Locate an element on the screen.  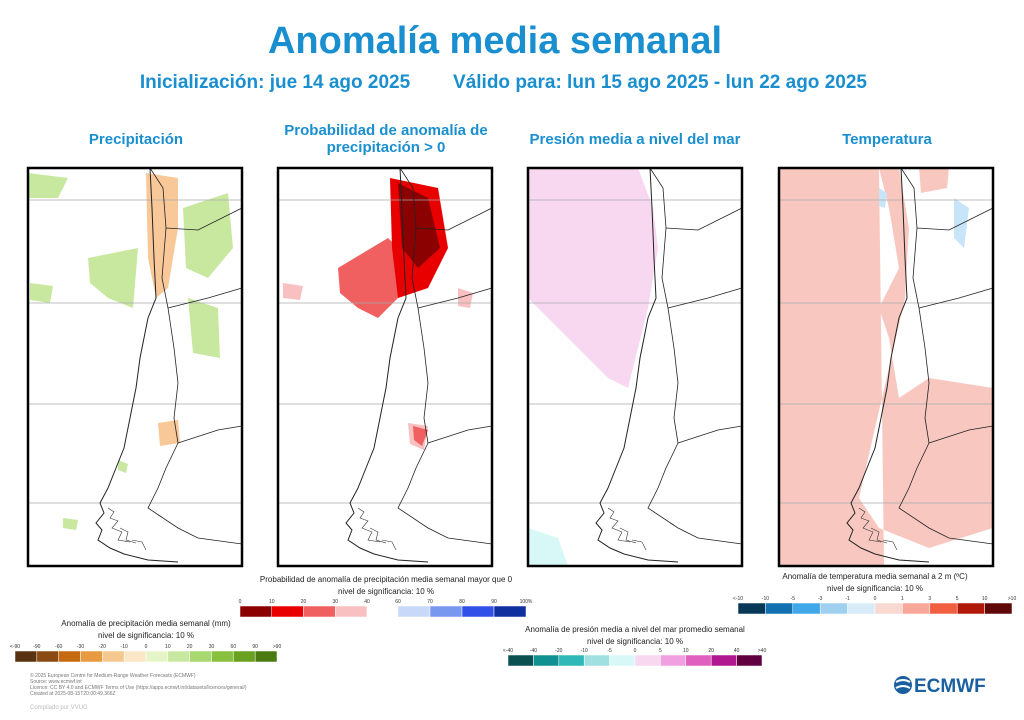
map-pressure is located at coordinates (635, 367).